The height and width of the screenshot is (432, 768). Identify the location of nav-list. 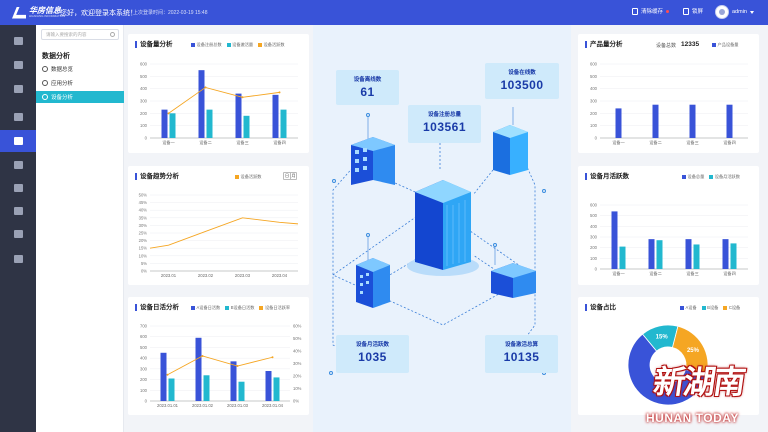
(18, 117).